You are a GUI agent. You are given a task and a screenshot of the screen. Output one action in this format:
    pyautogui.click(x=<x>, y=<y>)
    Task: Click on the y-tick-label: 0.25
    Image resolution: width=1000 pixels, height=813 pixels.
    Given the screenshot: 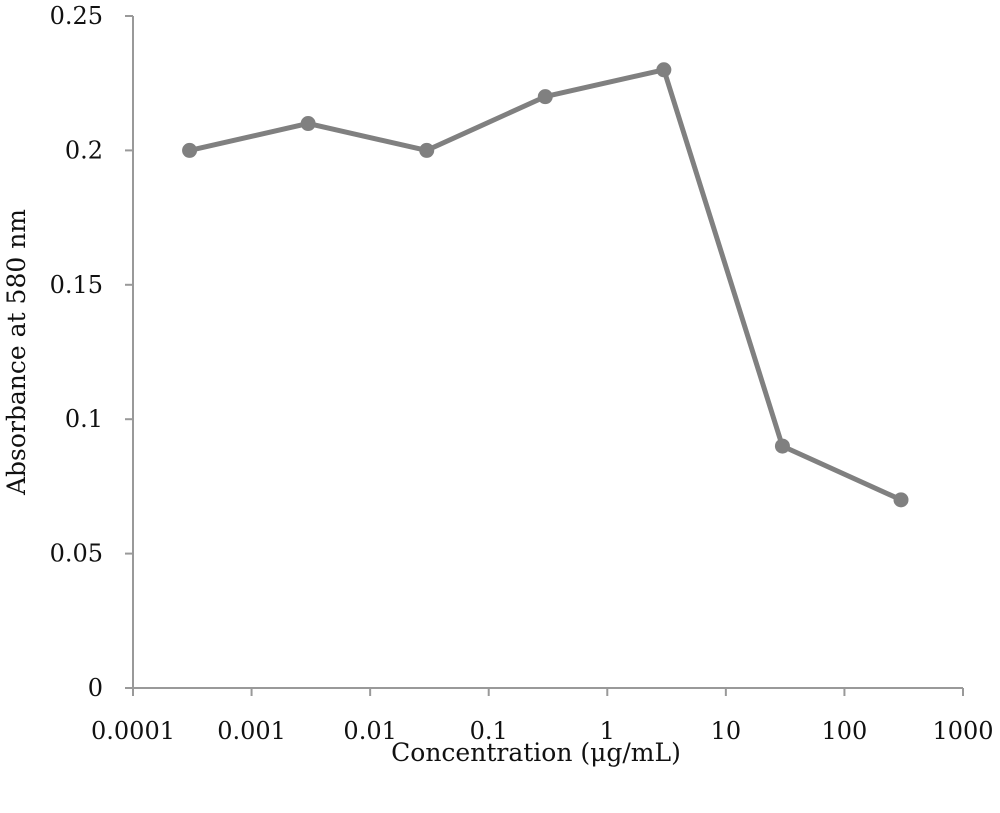 What is the action you would take?
    pyautogui.click(x=76, y=16)
    